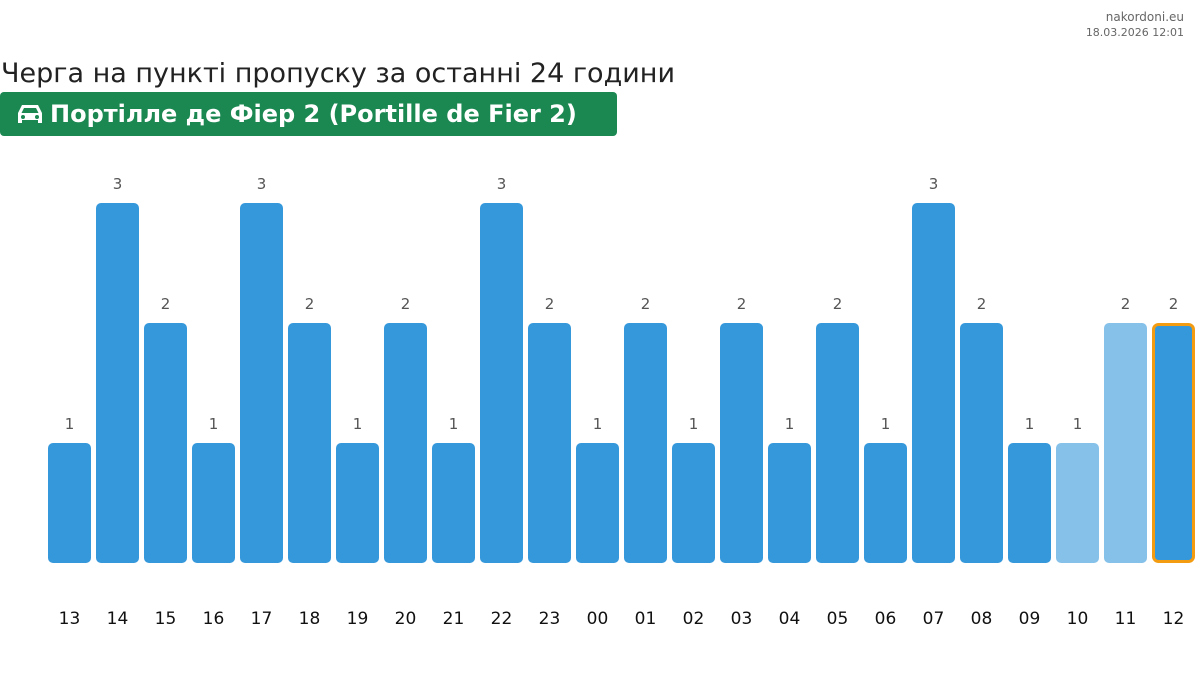  What do you see at coordinates (1135, 25) in the screenshot?
I see `brand: nakordoni.eu 18.03.2026 12:01` at bounding box center [1135, 25].